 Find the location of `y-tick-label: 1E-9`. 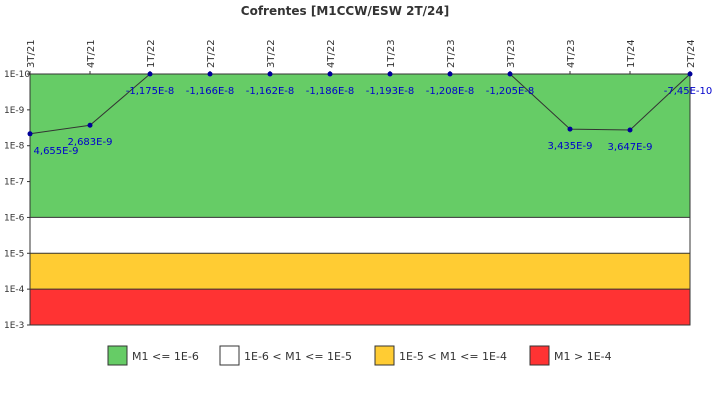

y-tick-label: 1E-9 is located at coordinates (14, 111).